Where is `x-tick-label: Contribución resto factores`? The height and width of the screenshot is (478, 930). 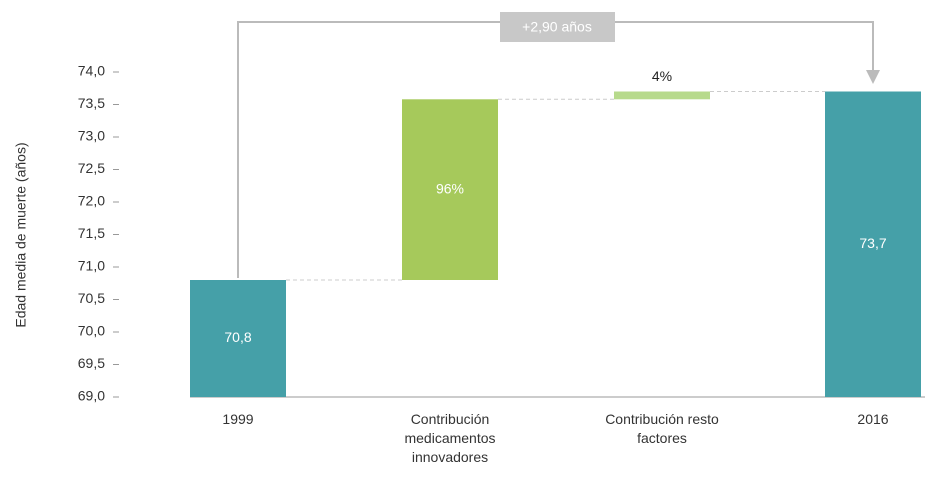 x-tick-label: Contribución resto factores is located at coordinates (662, 428).